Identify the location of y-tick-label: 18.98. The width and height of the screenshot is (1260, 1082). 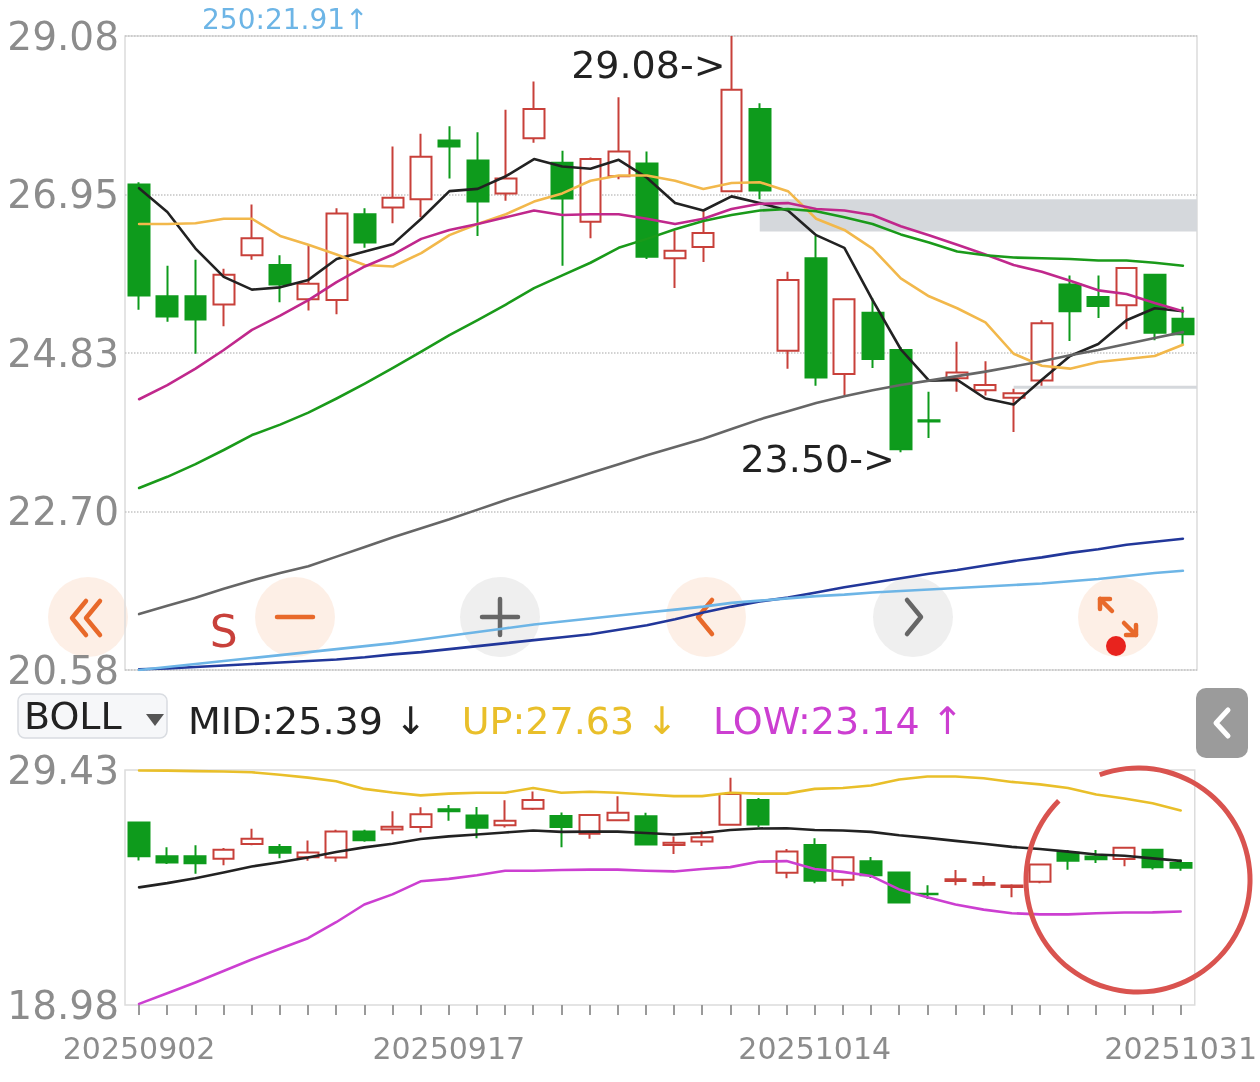
(63, 1005).